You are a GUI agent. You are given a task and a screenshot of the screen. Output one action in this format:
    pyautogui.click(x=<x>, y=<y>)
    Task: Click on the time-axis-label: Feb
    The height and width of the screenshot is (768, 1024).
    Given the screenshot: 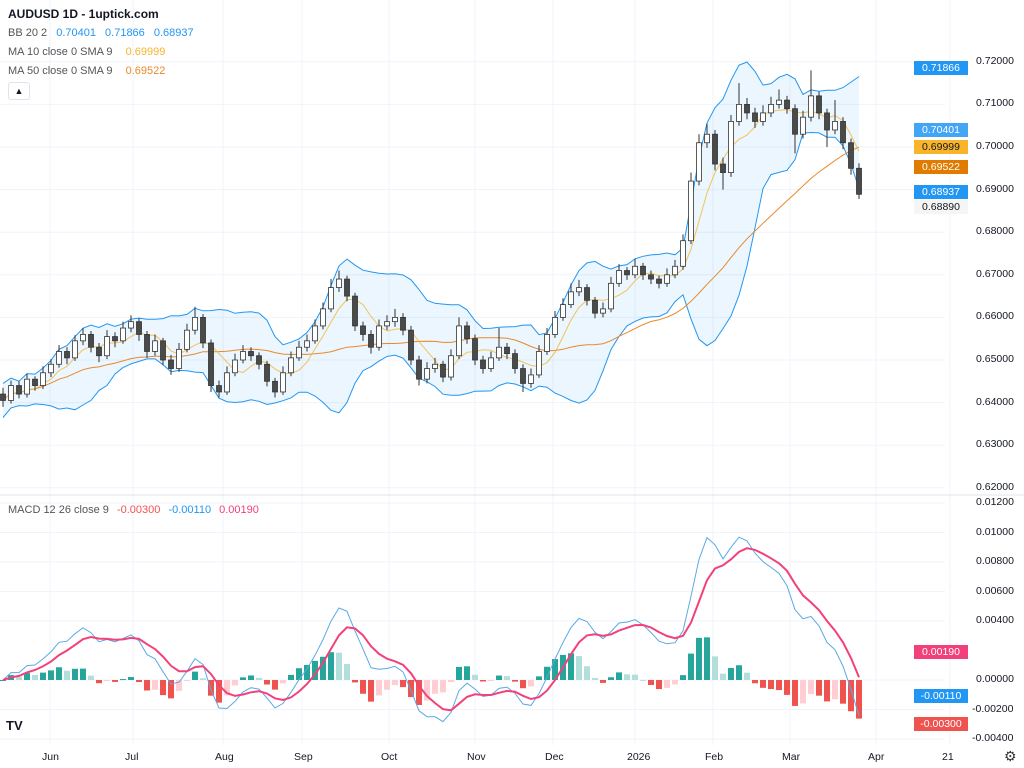 What is the action you would take?
    pyautogui.click(x=714, y=757)
    